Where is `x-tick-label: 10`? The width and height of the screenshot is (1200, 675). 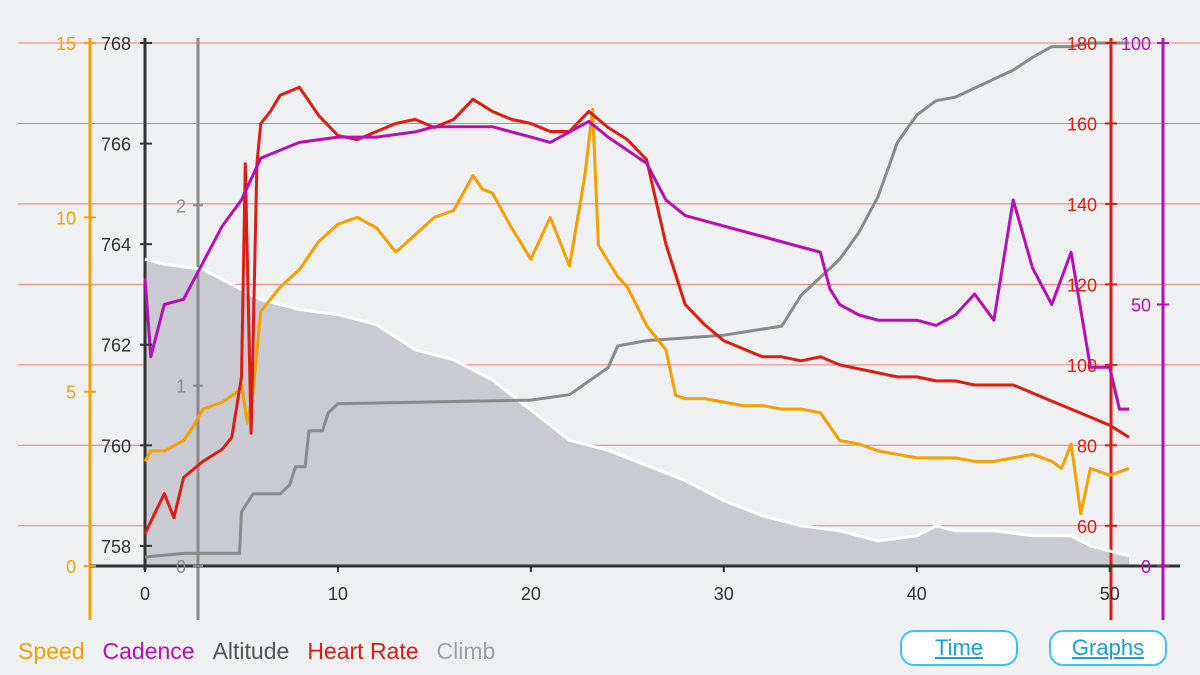
x-tick-label: 10 is located at coordinates (338, 594).